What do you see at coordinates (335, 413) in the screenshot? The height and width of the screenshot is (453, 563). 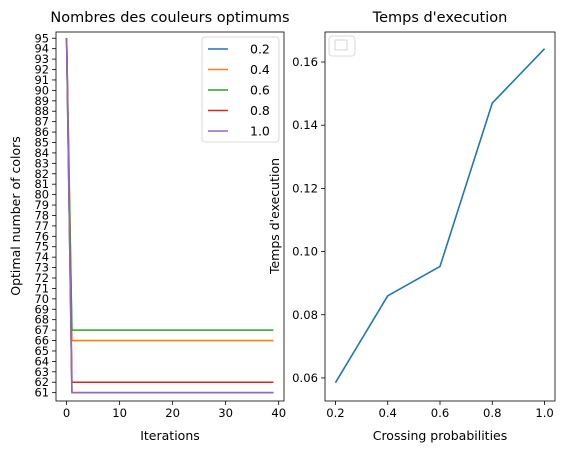 I see `right-chart-x-tick-label: 0.2` at bounding box center [335, 413].